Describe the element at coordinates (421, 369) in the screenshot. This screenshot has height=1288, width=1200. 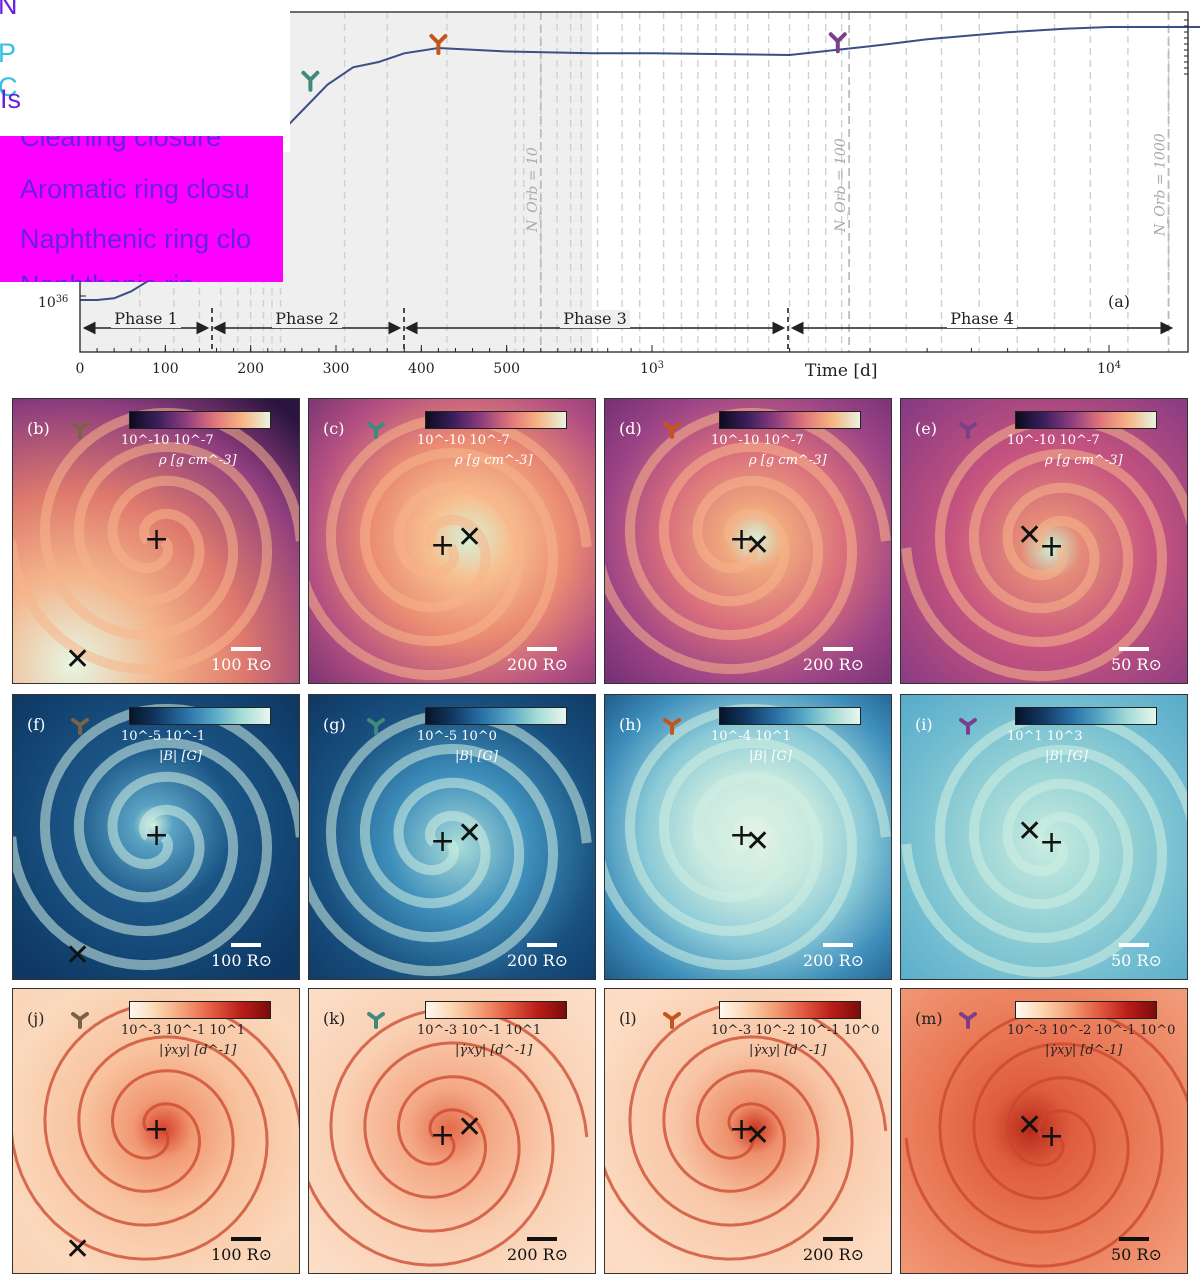
I see `x-tick-label: 400` at that location.